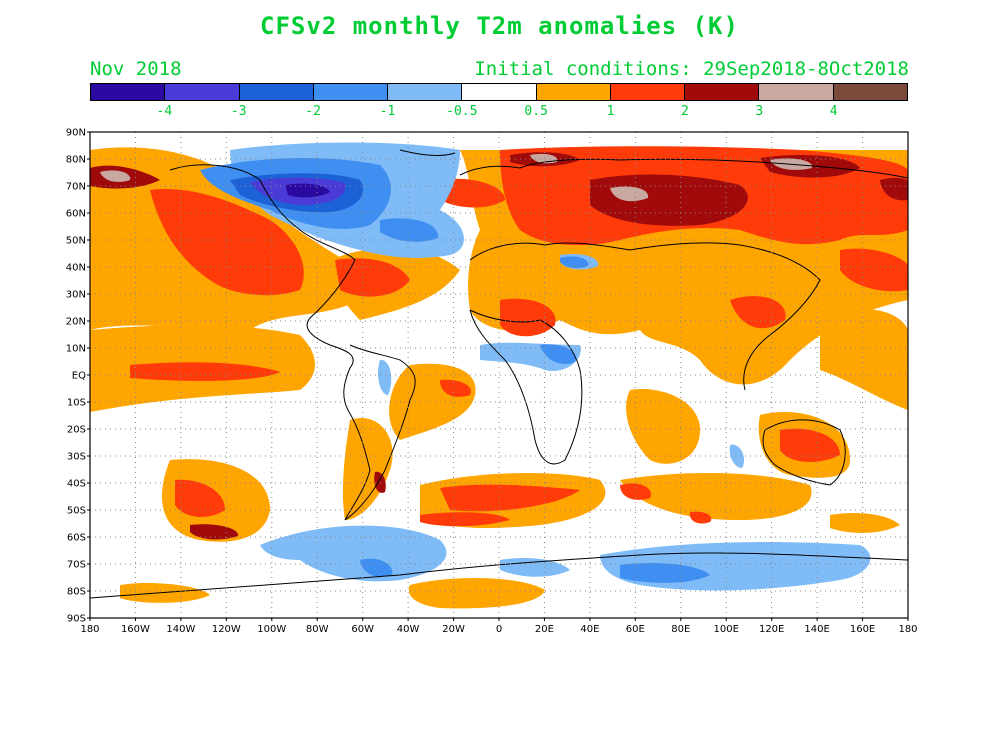  I want to click on colorbar-tick-label: 4, so click(833, 111).